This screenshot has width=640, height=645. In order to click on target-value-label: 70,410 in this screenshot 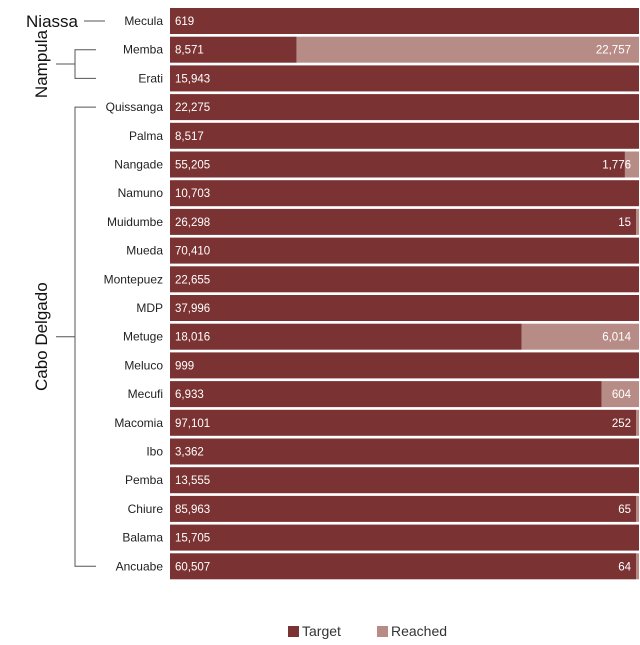, I will do `click(192, 252)`.